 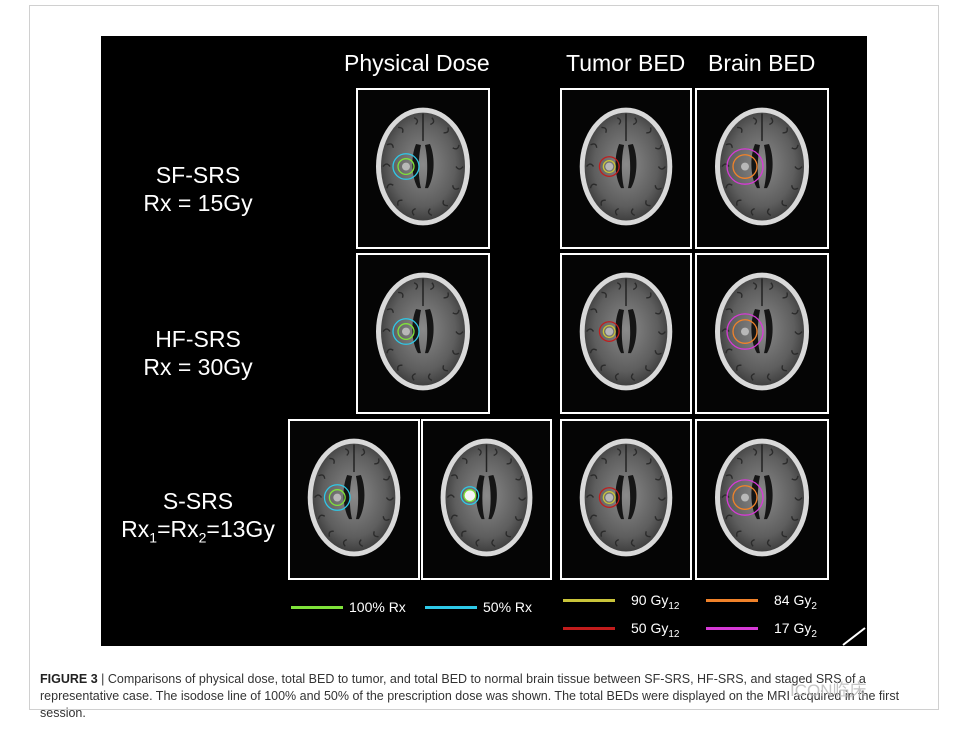 What do you see at coordinates (198, 519) in the screenshot?
I see `row-label-s-srs: S-SRS Rx1=Rx2=13Gy` at bounding box center [198, 519].